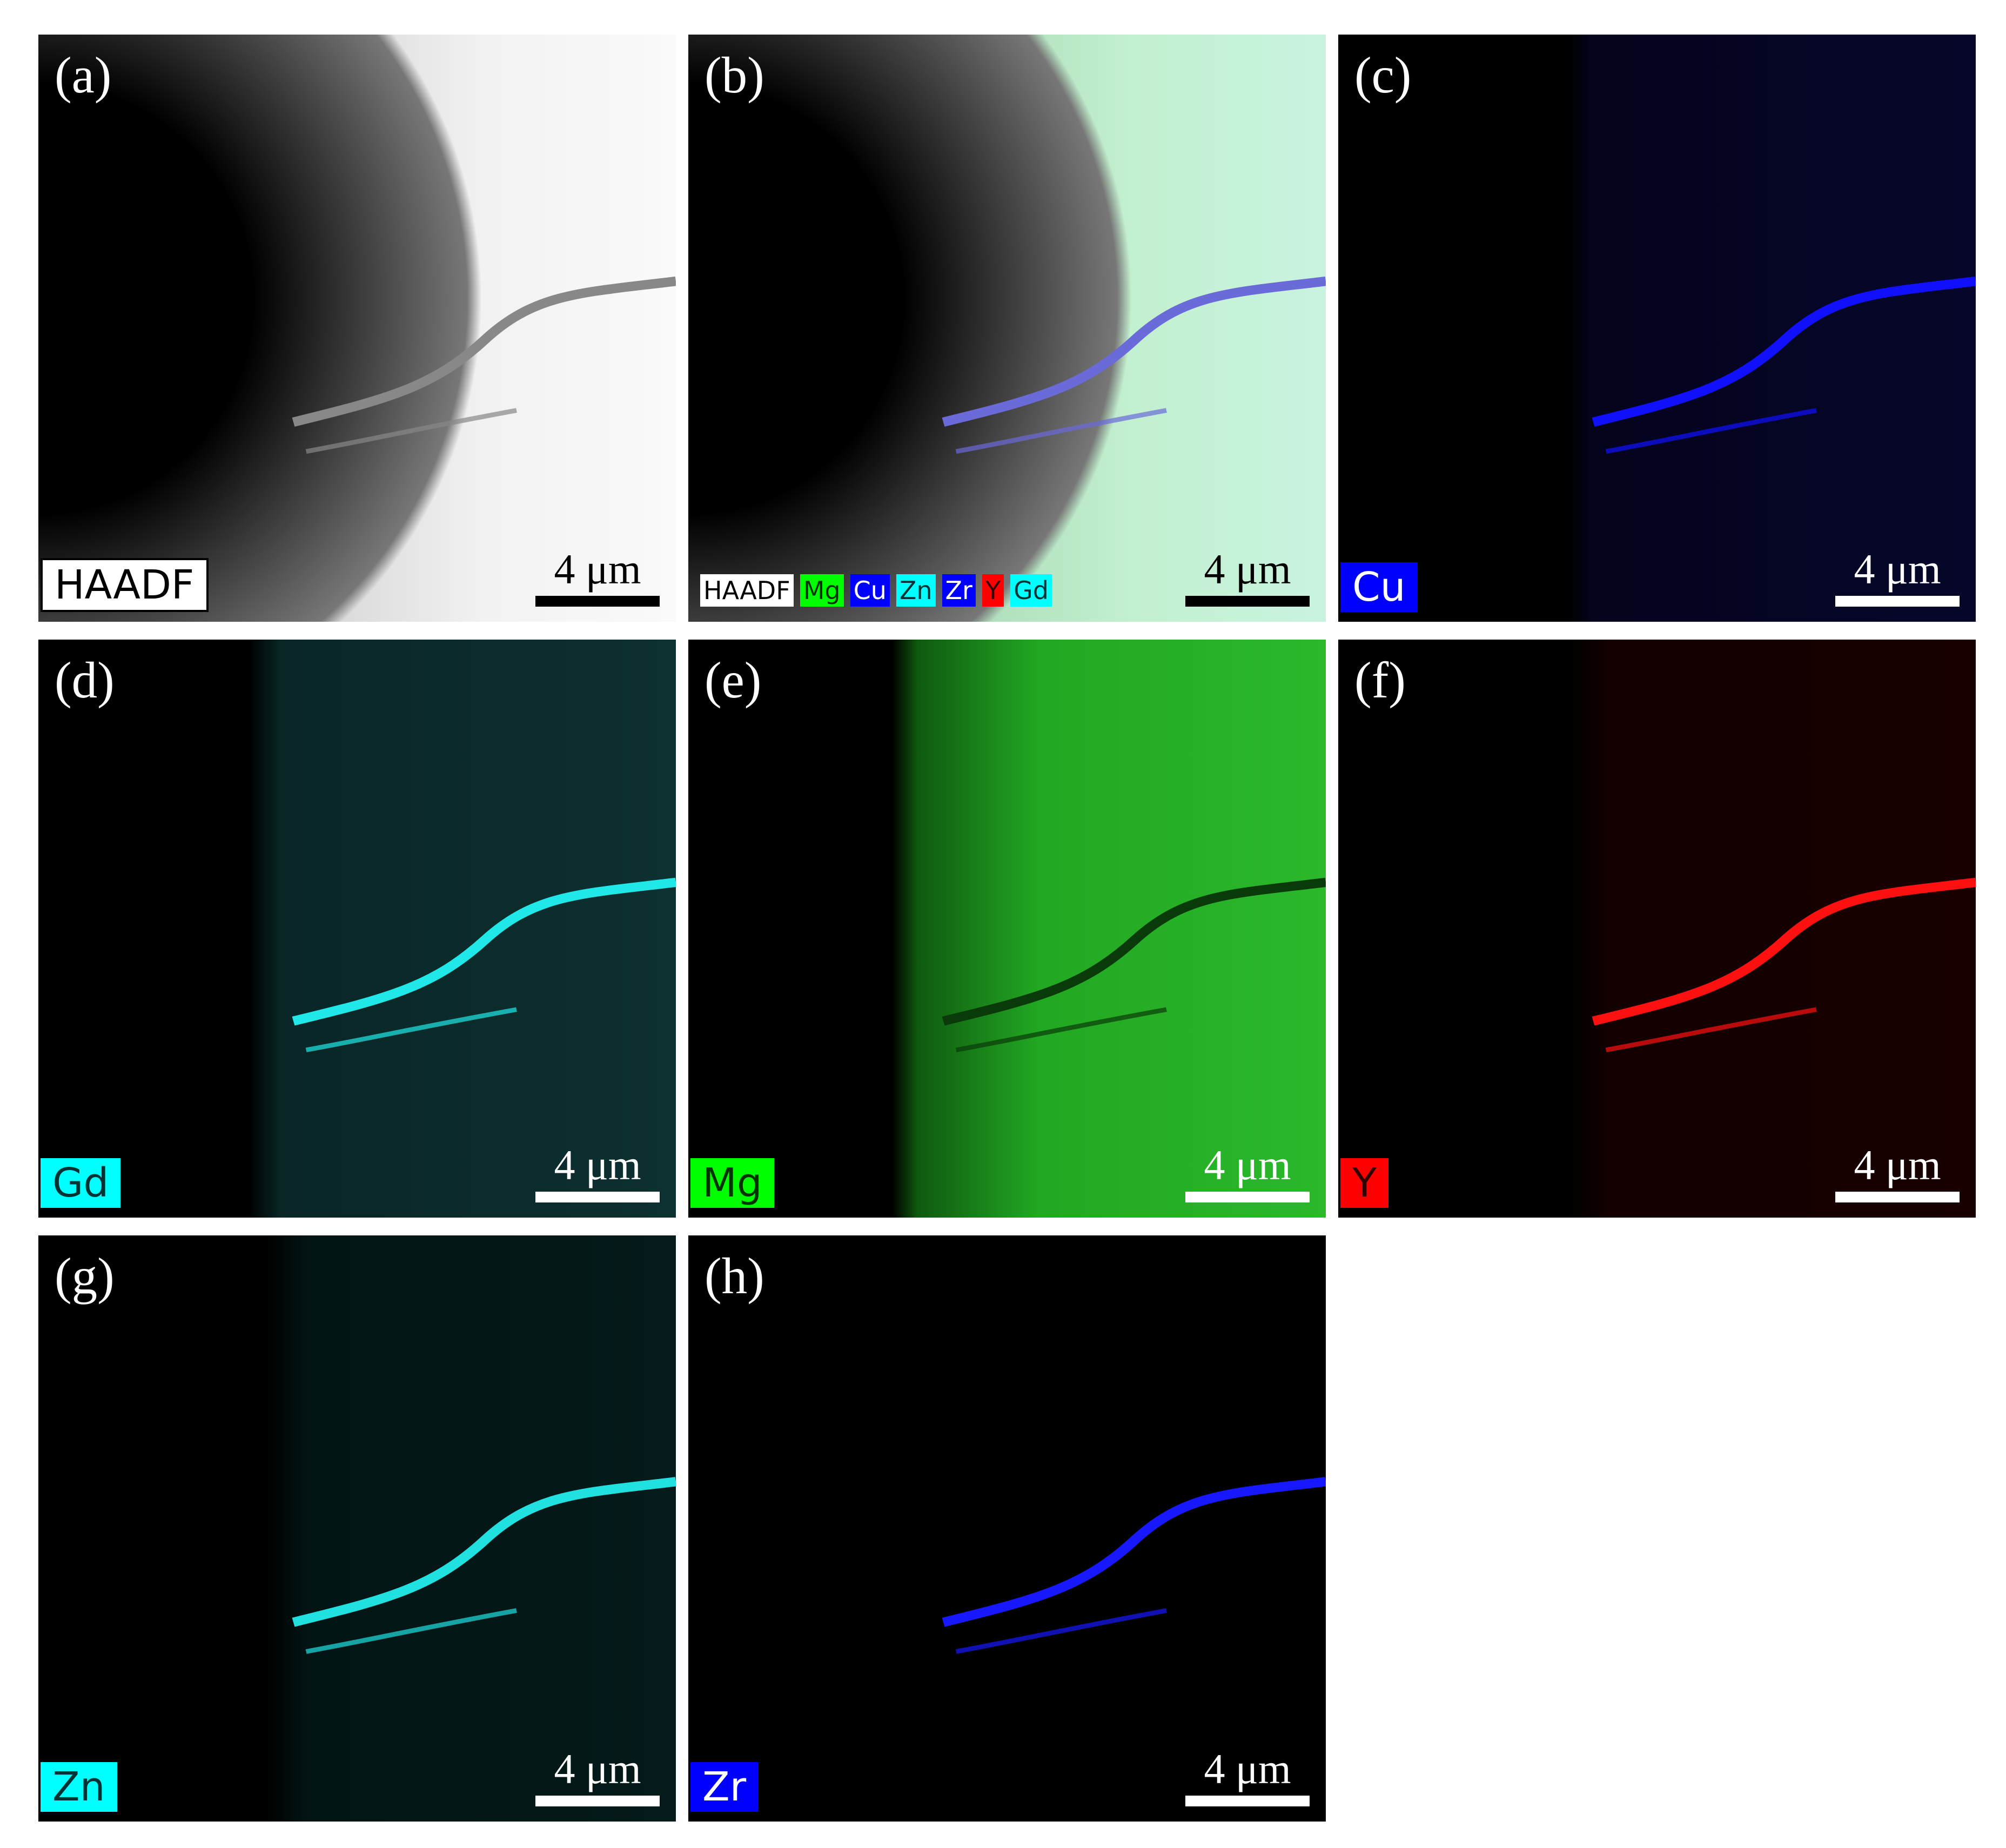 This screenshot has height=1848, width=2006. I want to click on panel-letter: (b), so click(735, 75).